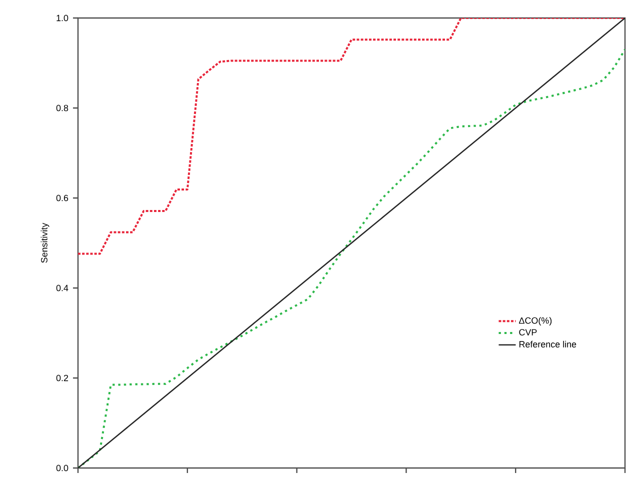 This screenshot has width=627, height=477. Describe the element at coordinates (62, 468) in the screenshot. I see `y-tick-label: 0.0` at that location.